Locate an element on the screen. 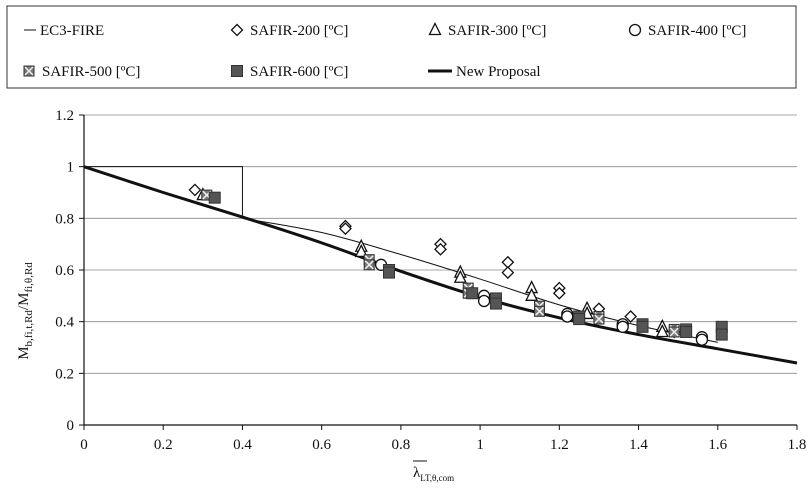  x-tick-label: 1.2 is located at coordinates (559, 445).